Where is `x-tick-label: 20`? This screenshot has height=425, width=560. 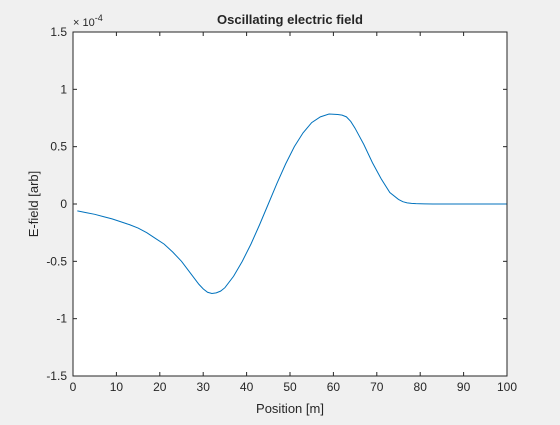
x-tick-label: 20 is located at coordinates (160, 387).